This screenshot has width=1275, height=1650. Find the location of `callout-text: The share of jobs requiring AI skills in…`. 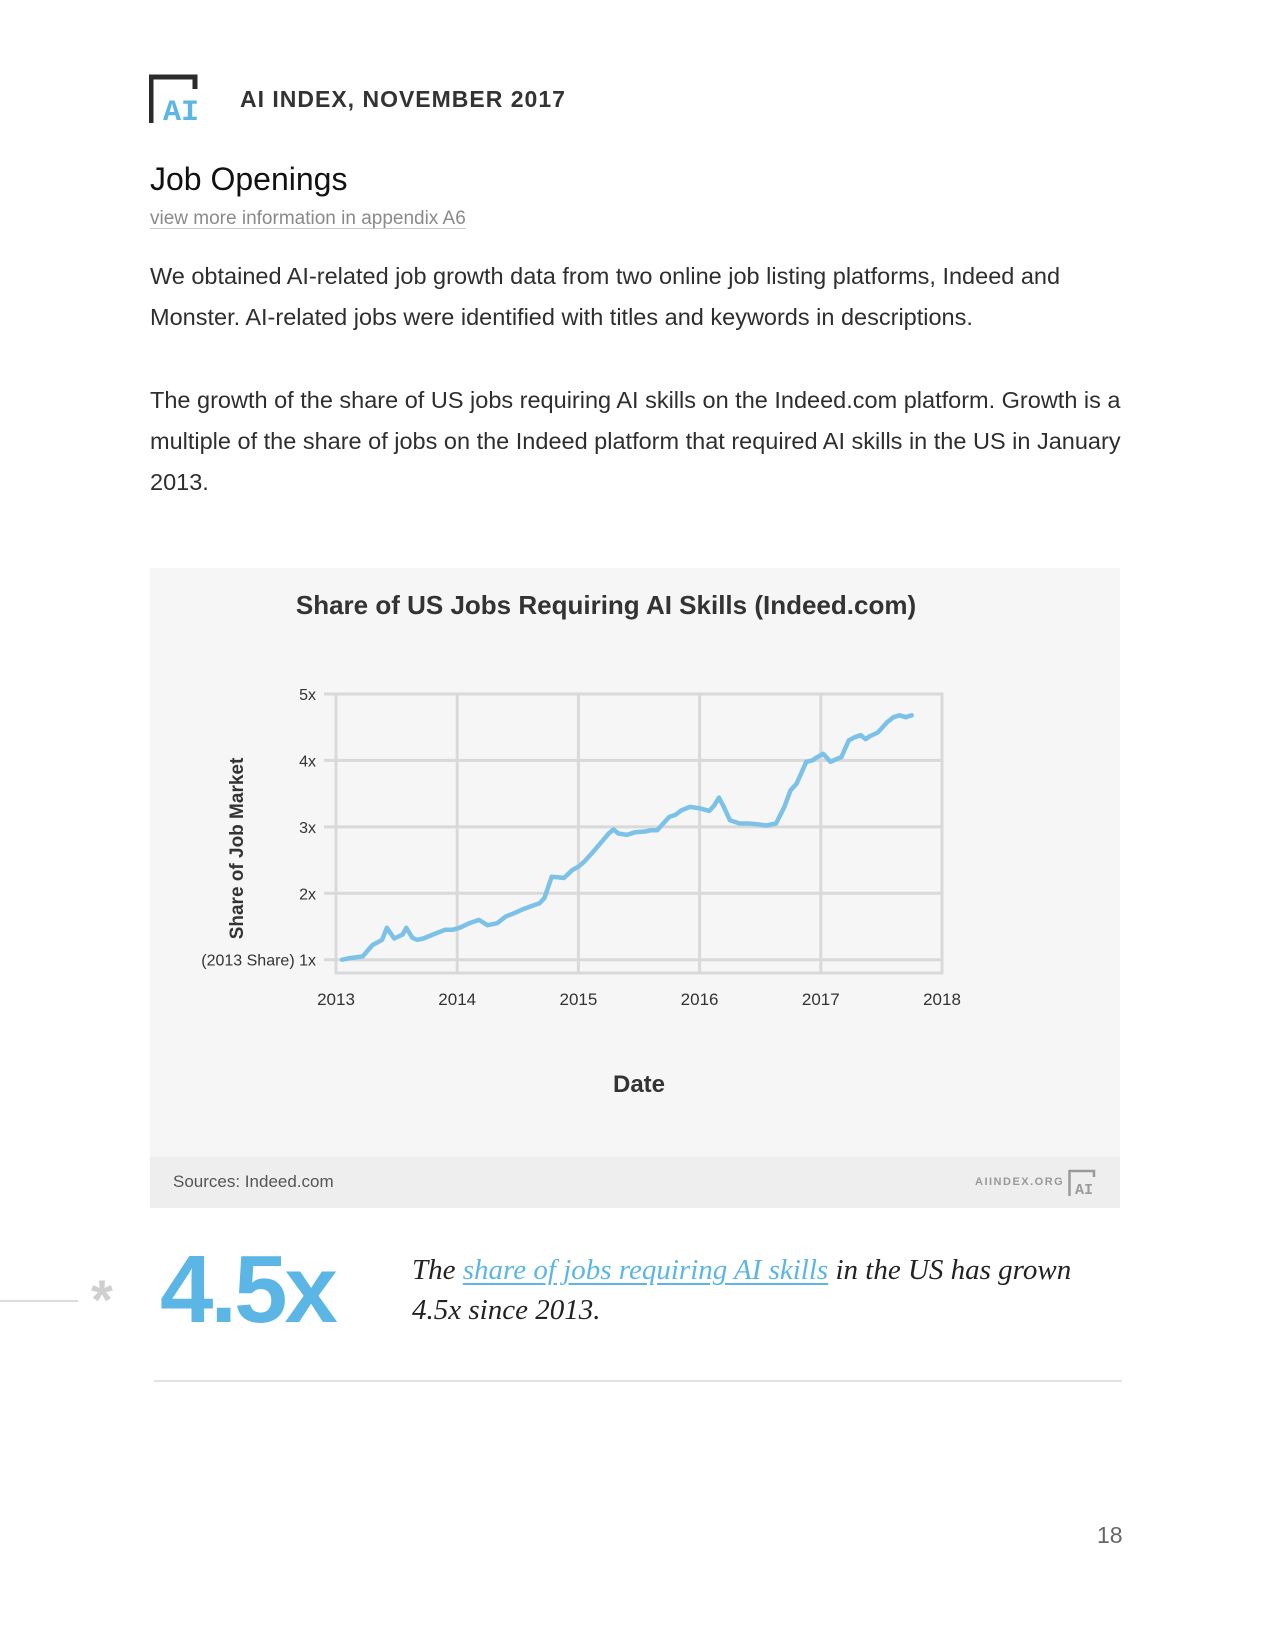

callout-text: The share of jobs requiring AI skills in… is located at coordinates (742, 1290).